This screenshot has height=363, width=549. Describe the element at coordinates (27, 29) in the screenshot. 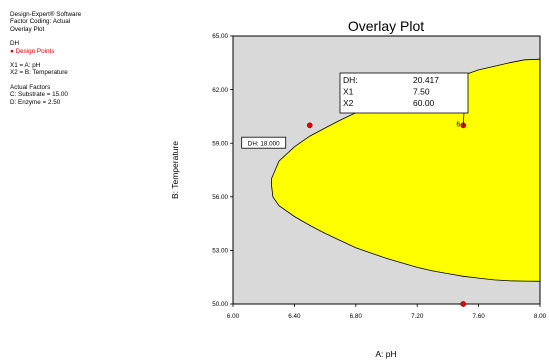

I see `plot-name: Overlay Plot` at that location.